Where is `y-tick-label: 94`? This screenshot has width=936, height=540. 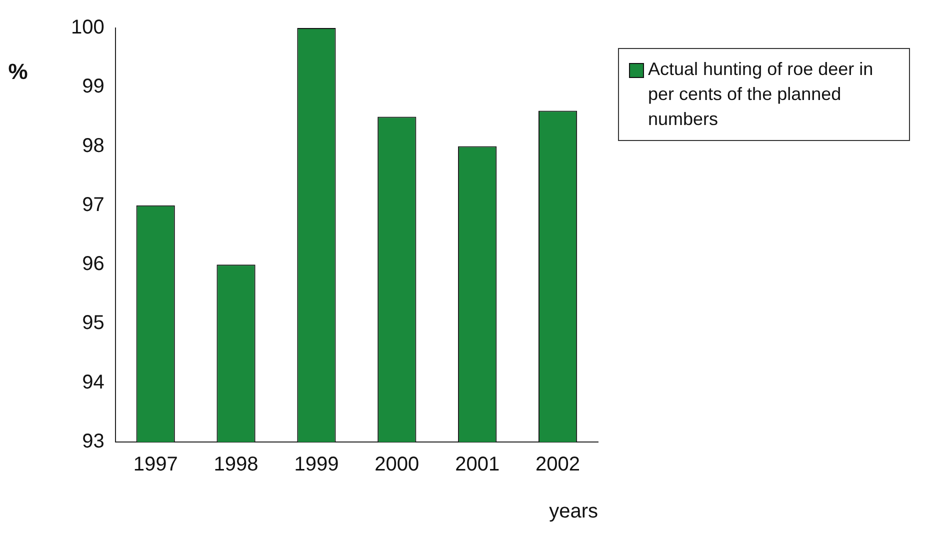
y-tick-label: 94 is located at coordinates (93, 382).